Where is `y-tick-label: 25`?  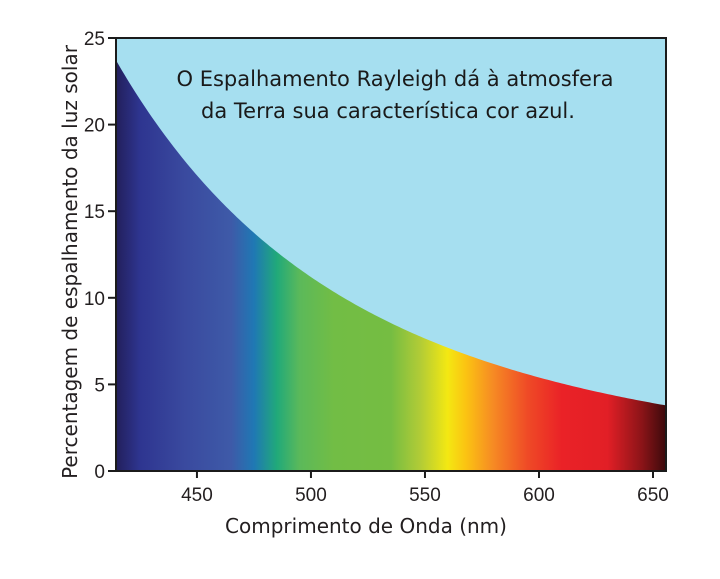 y-tick-label: 25 is located at coordinates (94, 39).